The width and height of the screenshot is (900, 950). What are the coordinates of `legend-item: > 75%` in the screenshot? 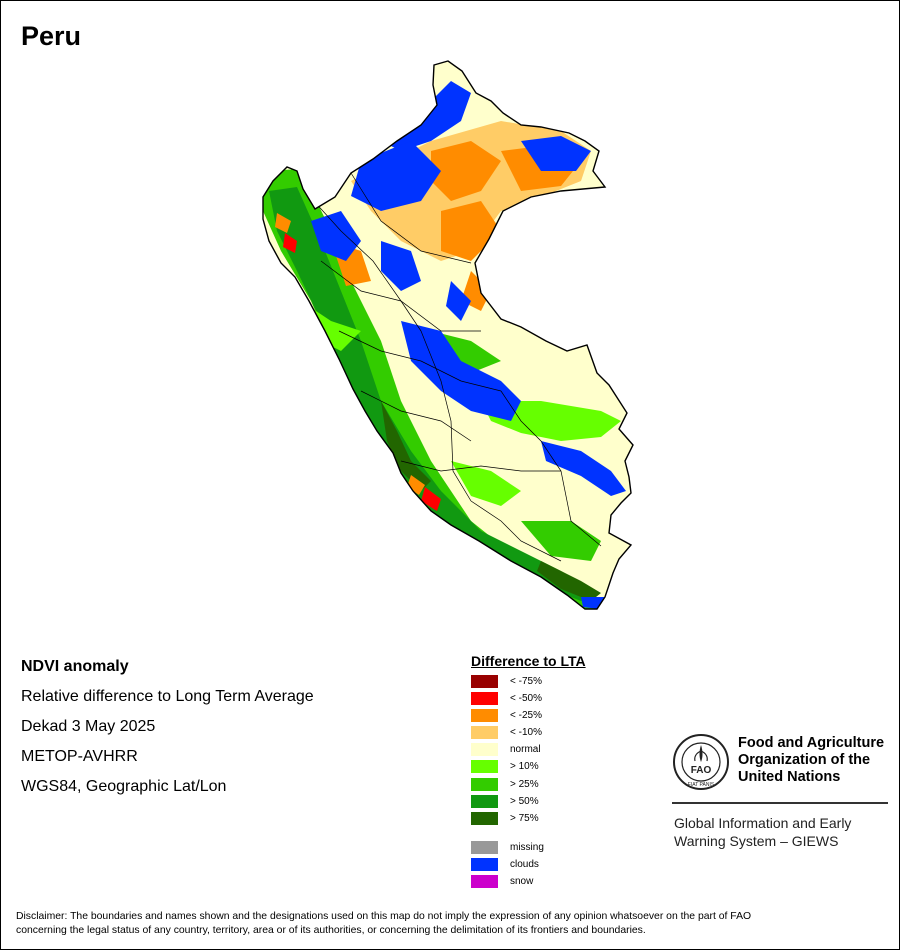 It's located at (528, 818).